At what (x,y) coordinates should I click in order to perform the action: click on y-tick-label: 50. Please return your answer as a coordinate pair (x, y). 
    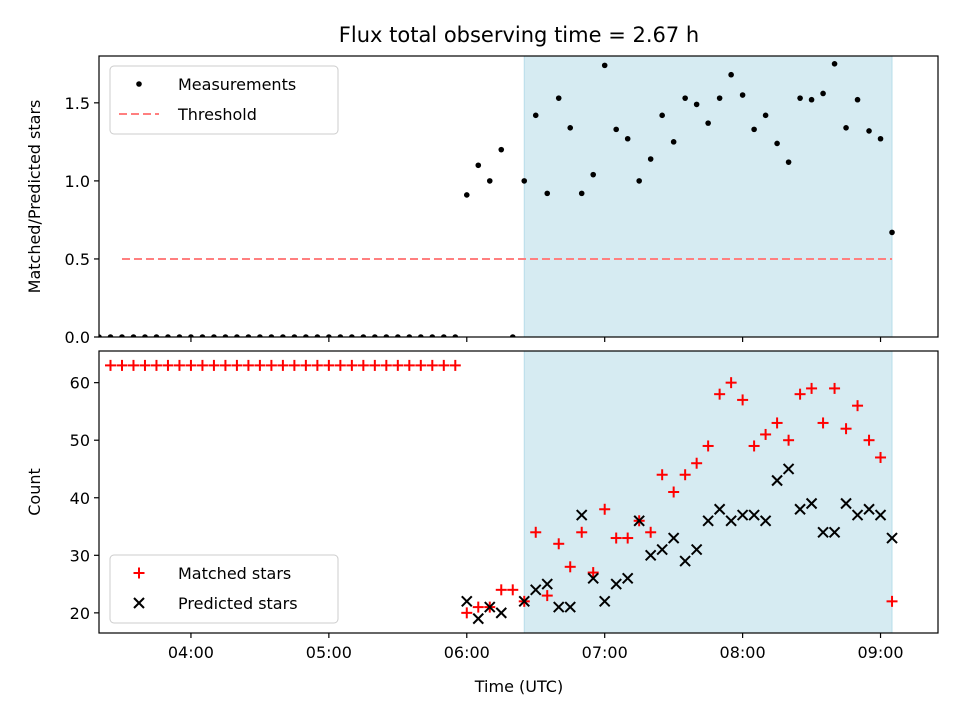
    Looking at the image, I should click on (80, 440).